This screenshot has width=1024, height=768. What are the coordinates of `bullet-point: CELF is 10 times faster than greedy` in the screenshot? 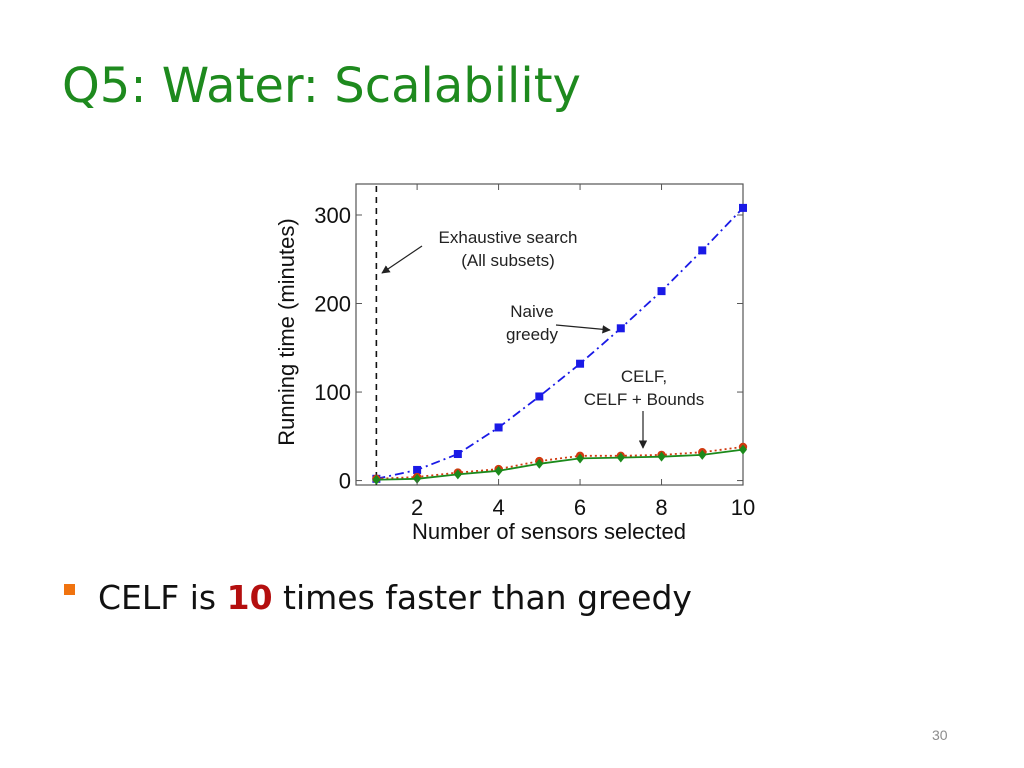 It's located at (378, 597).